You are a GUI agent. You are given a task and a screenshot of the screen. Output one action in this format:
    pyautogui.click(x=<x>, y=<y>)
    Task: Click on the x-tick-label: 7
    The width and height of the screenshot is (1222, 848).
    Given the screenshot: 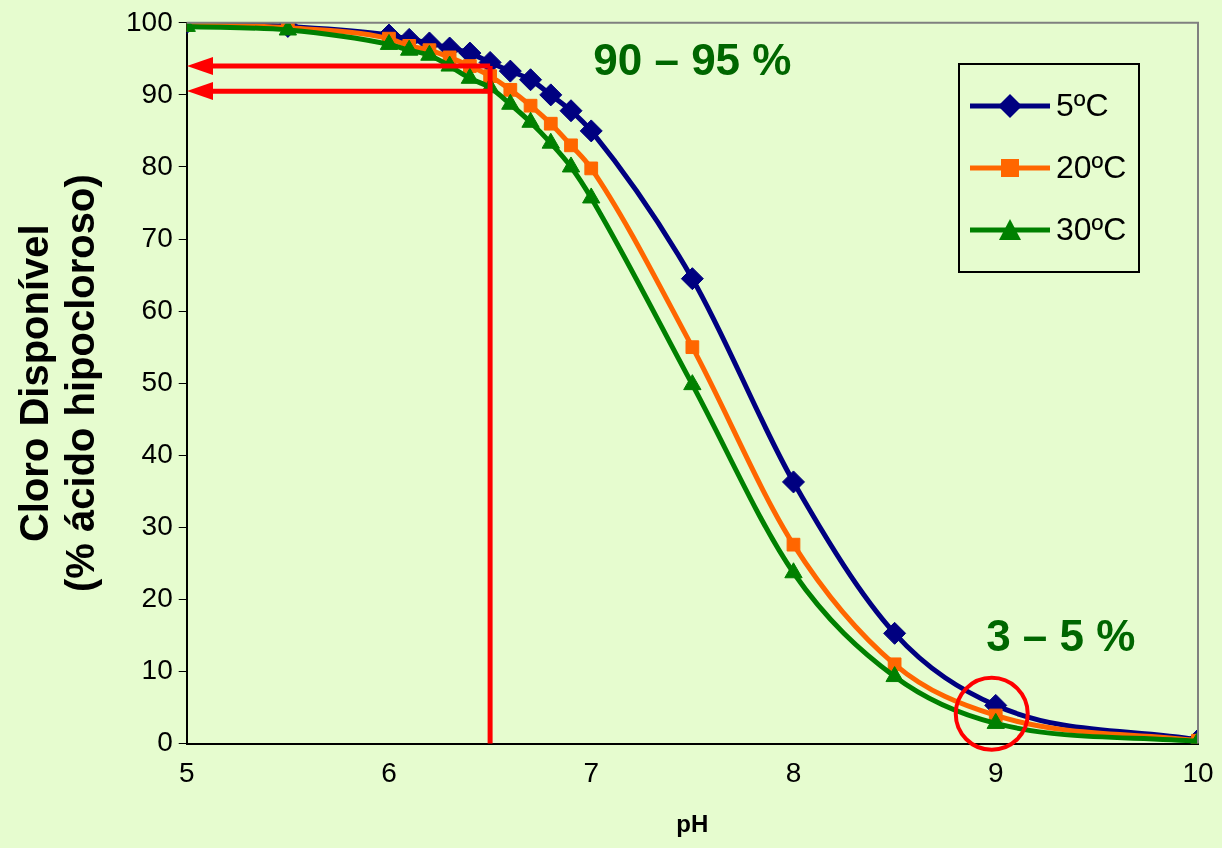 What is the action you would take?
    pyautogui.click(x=591, y=773)
    